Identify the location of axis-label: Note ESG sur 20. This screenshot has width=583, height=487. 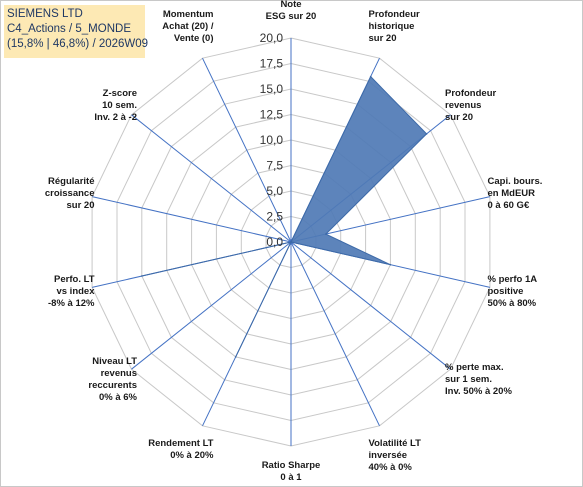
(291, 11).